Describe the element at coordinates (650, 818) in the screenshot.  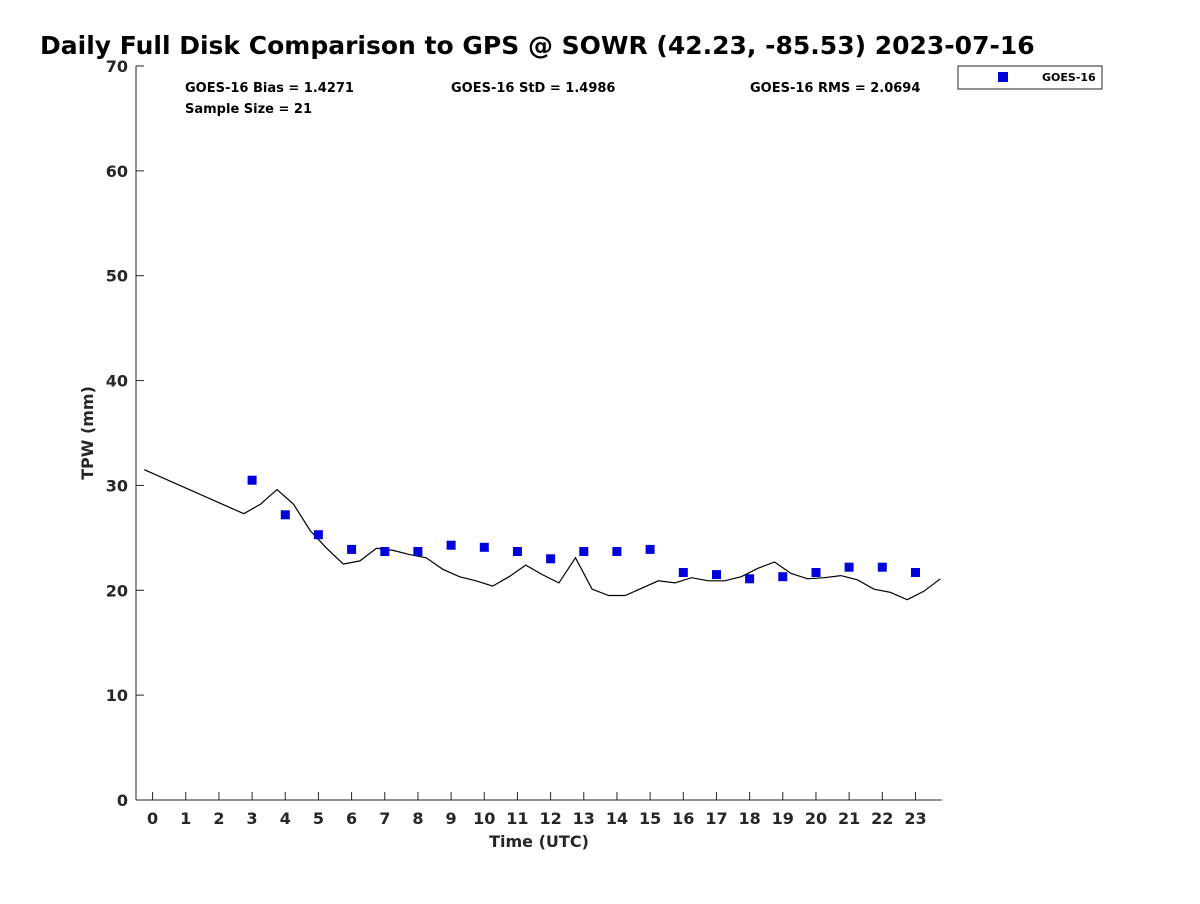
I see `x-tick-label: 15` at that location.